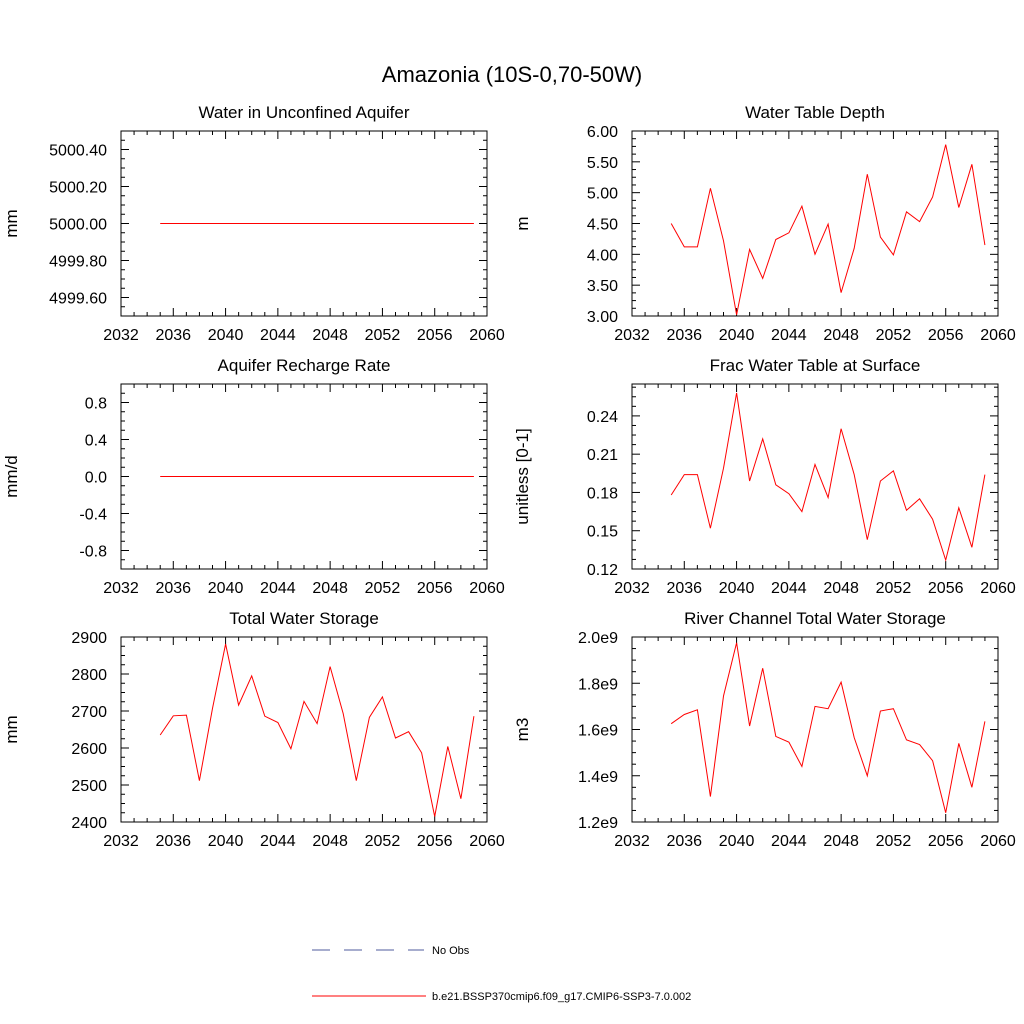 The width and height of the screenshot is (1024, 1024). I want to click on y-tick-label: 4.00, so click(602, 255).